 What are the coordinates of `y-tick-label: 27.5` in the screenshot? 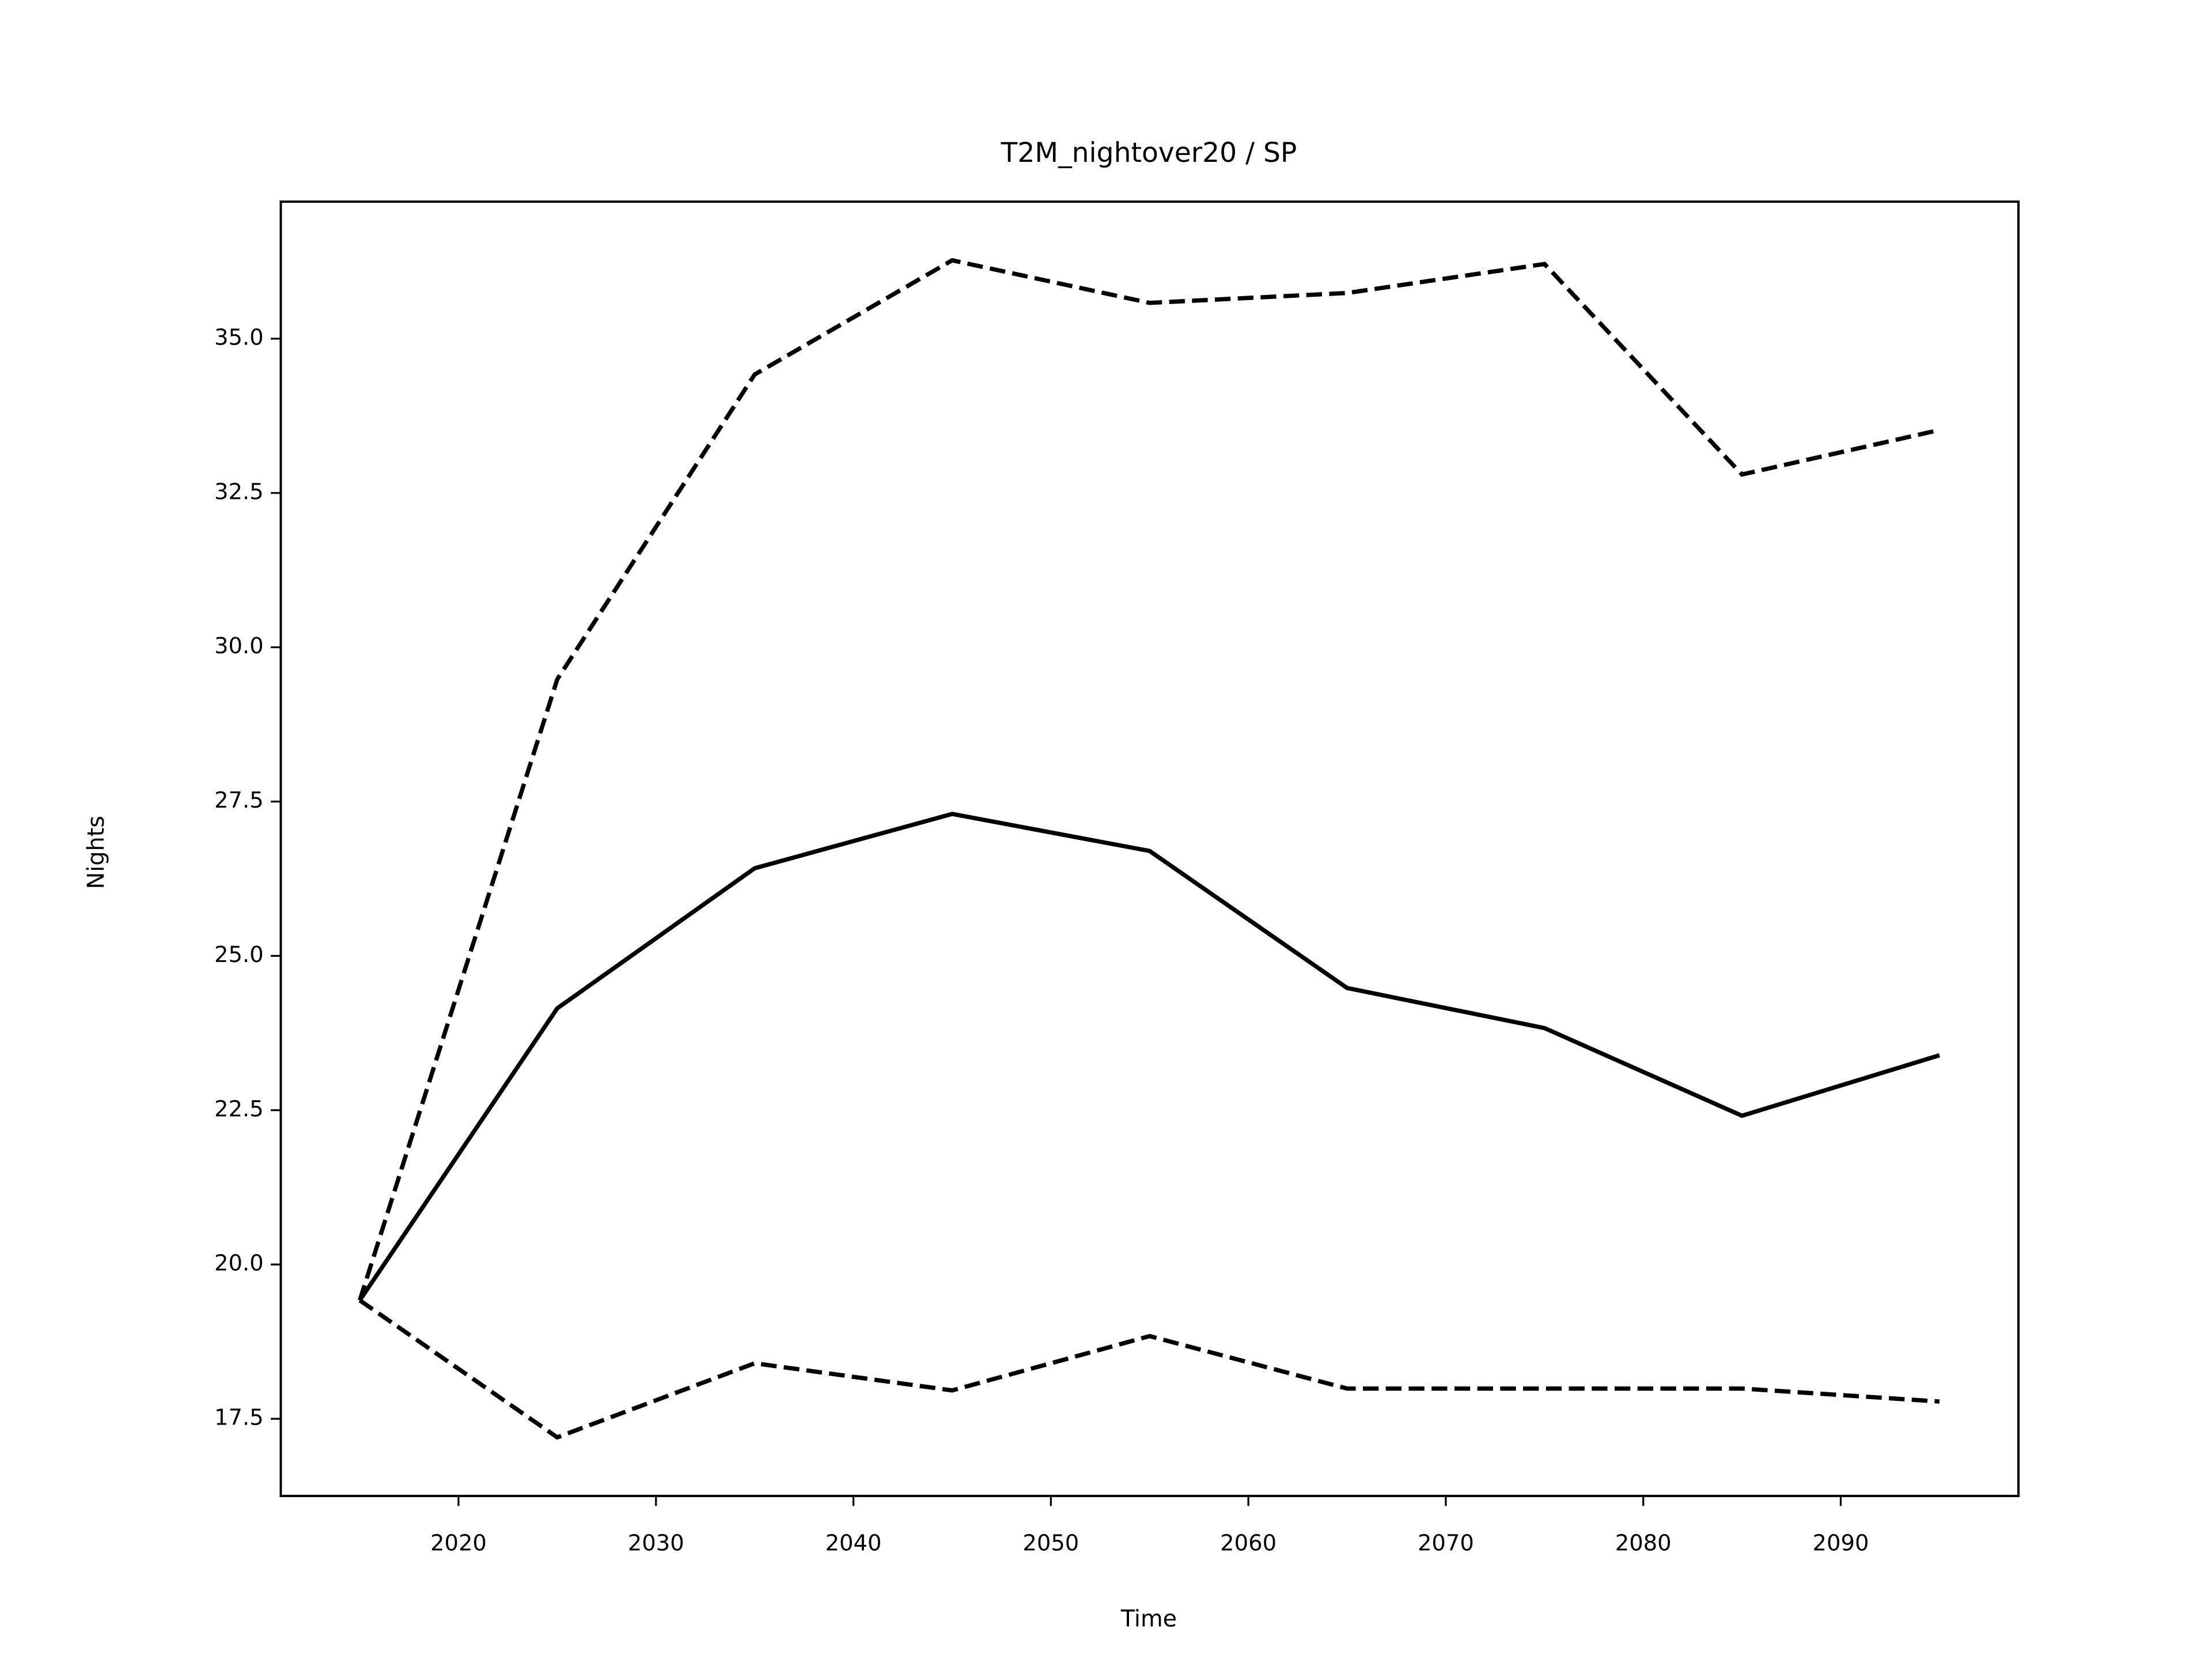 It's located at (239, 800).